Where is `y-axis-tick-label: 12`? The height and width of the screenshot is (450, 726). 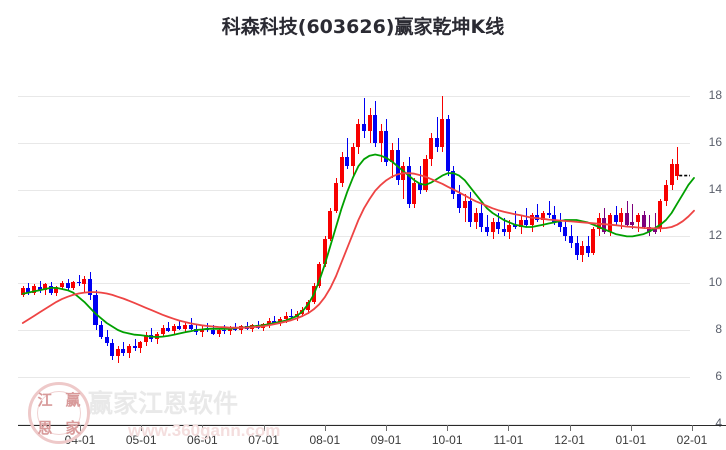 y-axis-tick-label: 12 is located at coordinates (715, 235).